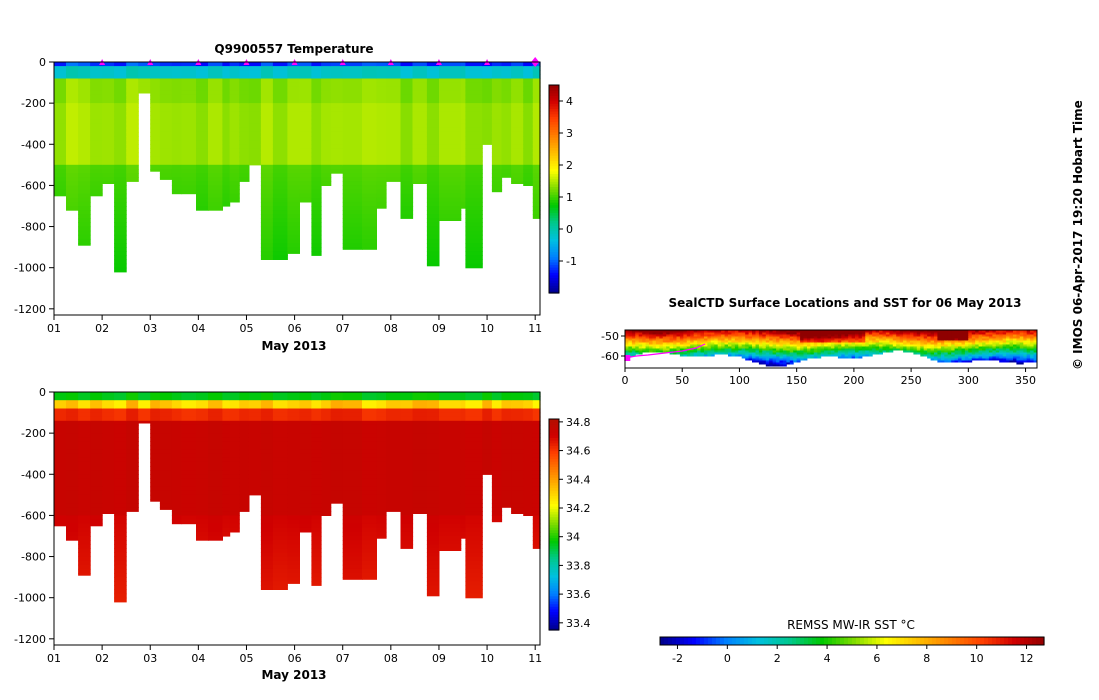 Image resolution: width=1099 pixels, height=700 pixels. I want to click on map-x-tick-label: 300, so click(968, 380).